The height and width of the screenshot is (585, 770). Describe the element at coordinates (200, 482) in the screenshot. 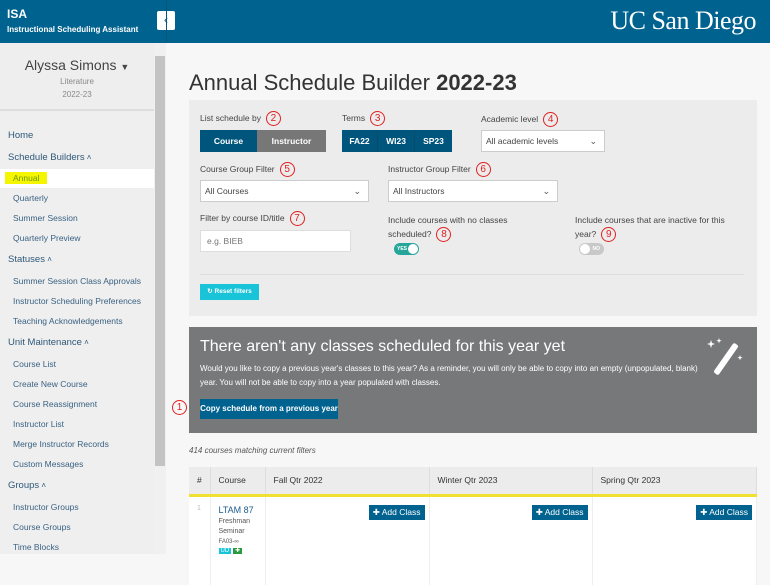

I see `col-num: #` at that location.